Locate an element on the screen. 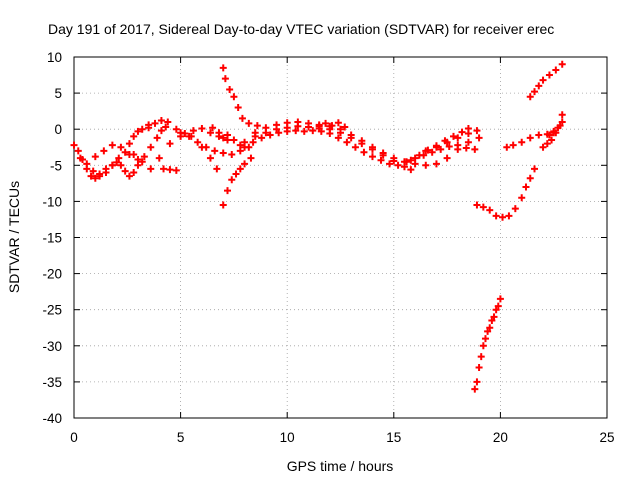 The image size is (640, 480). y-tick-label: 5 is located at coordinates (58, 93).